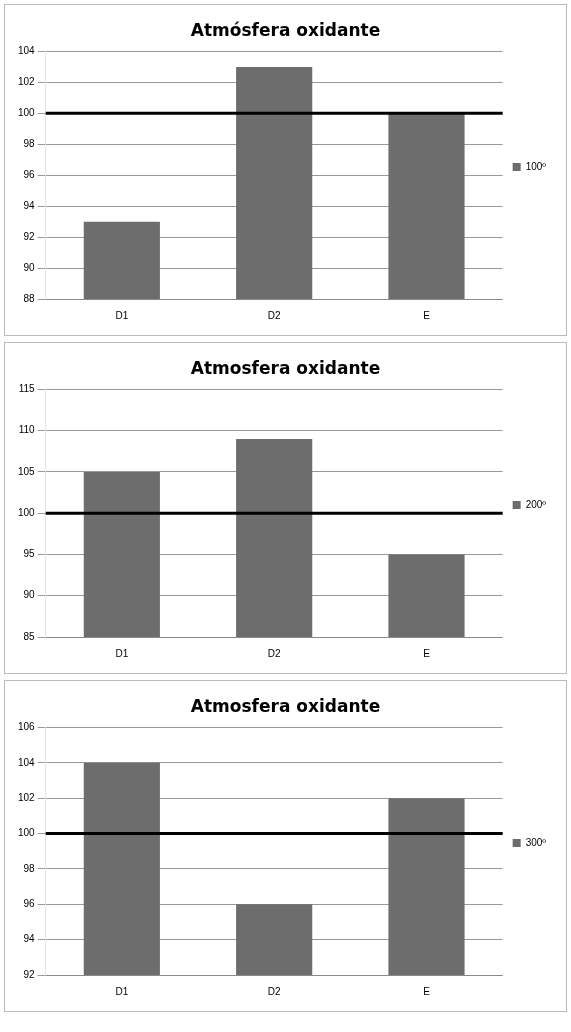 Image resolution: width=571 pixels, height=1032 pixels. Describe the element at coordinates (536, 166) in the screenshot. I see `legend-label: 100º` at that location.